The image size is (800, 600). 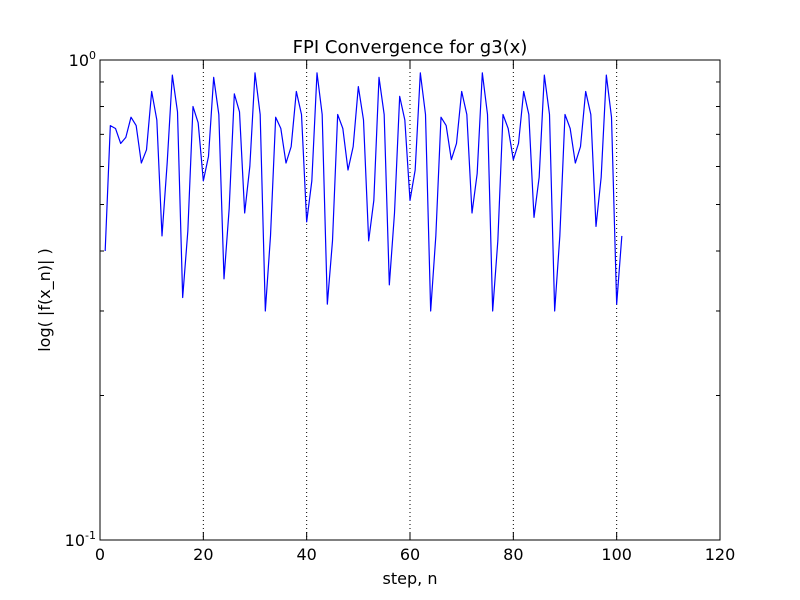 What do you see at coordinates (616, 554) in the screenshot?
I see `x-tick-label: 100` at bounding box center [616, 554].